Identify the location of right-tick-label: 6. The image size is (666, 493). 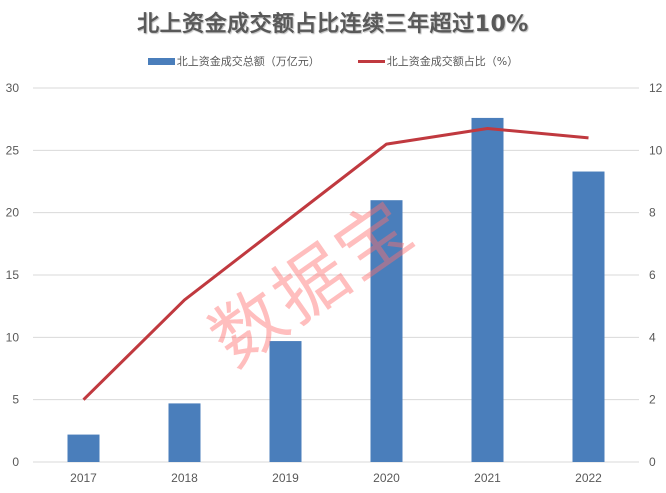
(652, 275).